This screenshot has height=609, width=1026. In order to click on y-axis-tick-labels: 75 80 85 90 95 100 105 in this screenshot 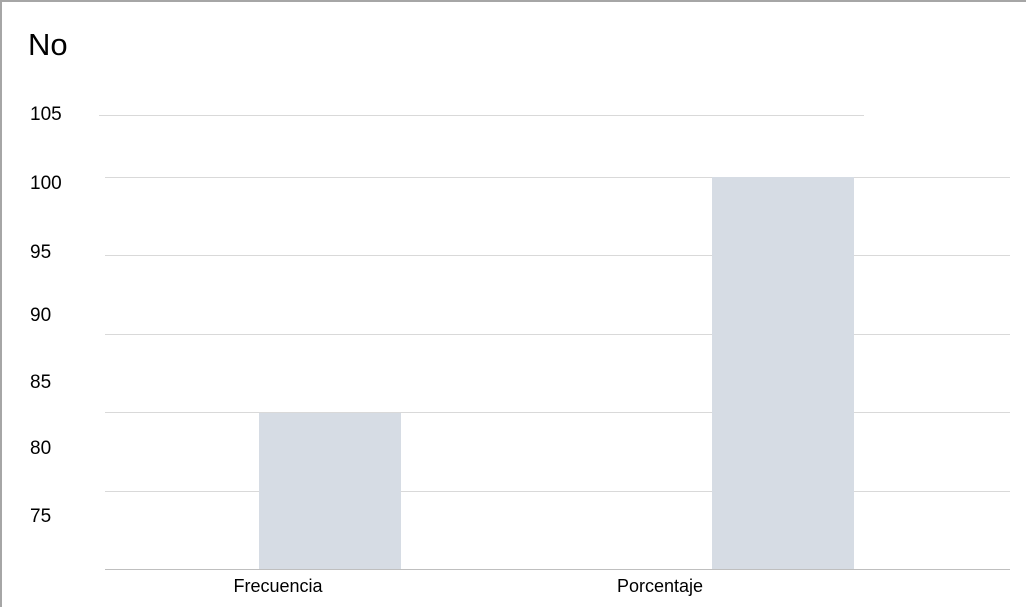, I will do `click(46, 315)`.